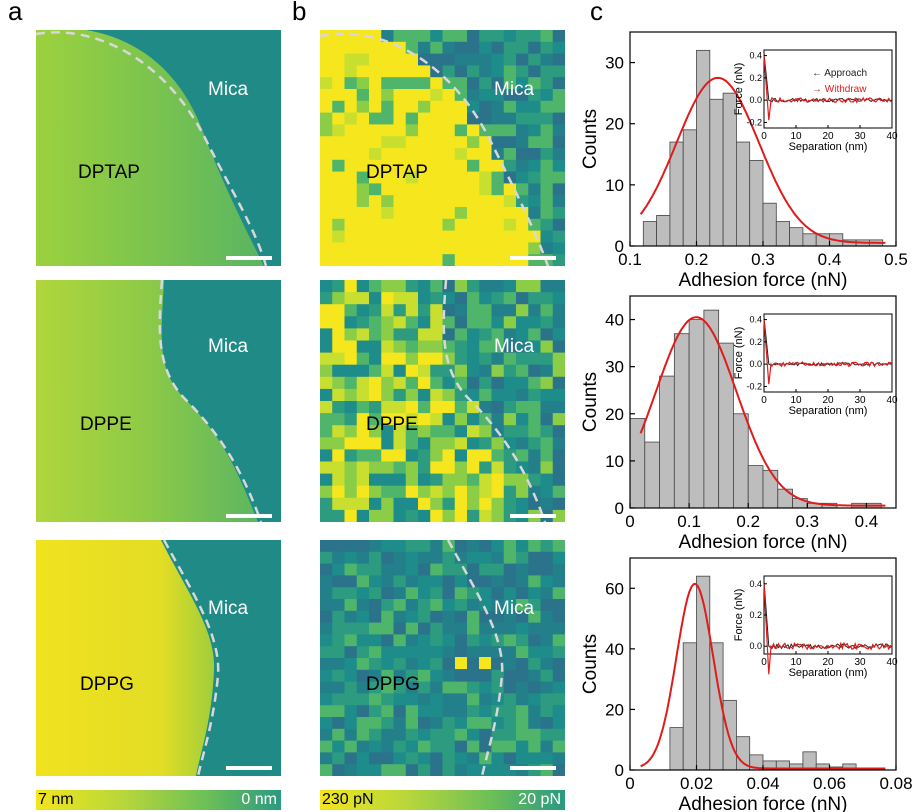 The width and height of the screenshot is (914, 812). I want to click on inset-x-tick-label: 20, so click(828, 400).